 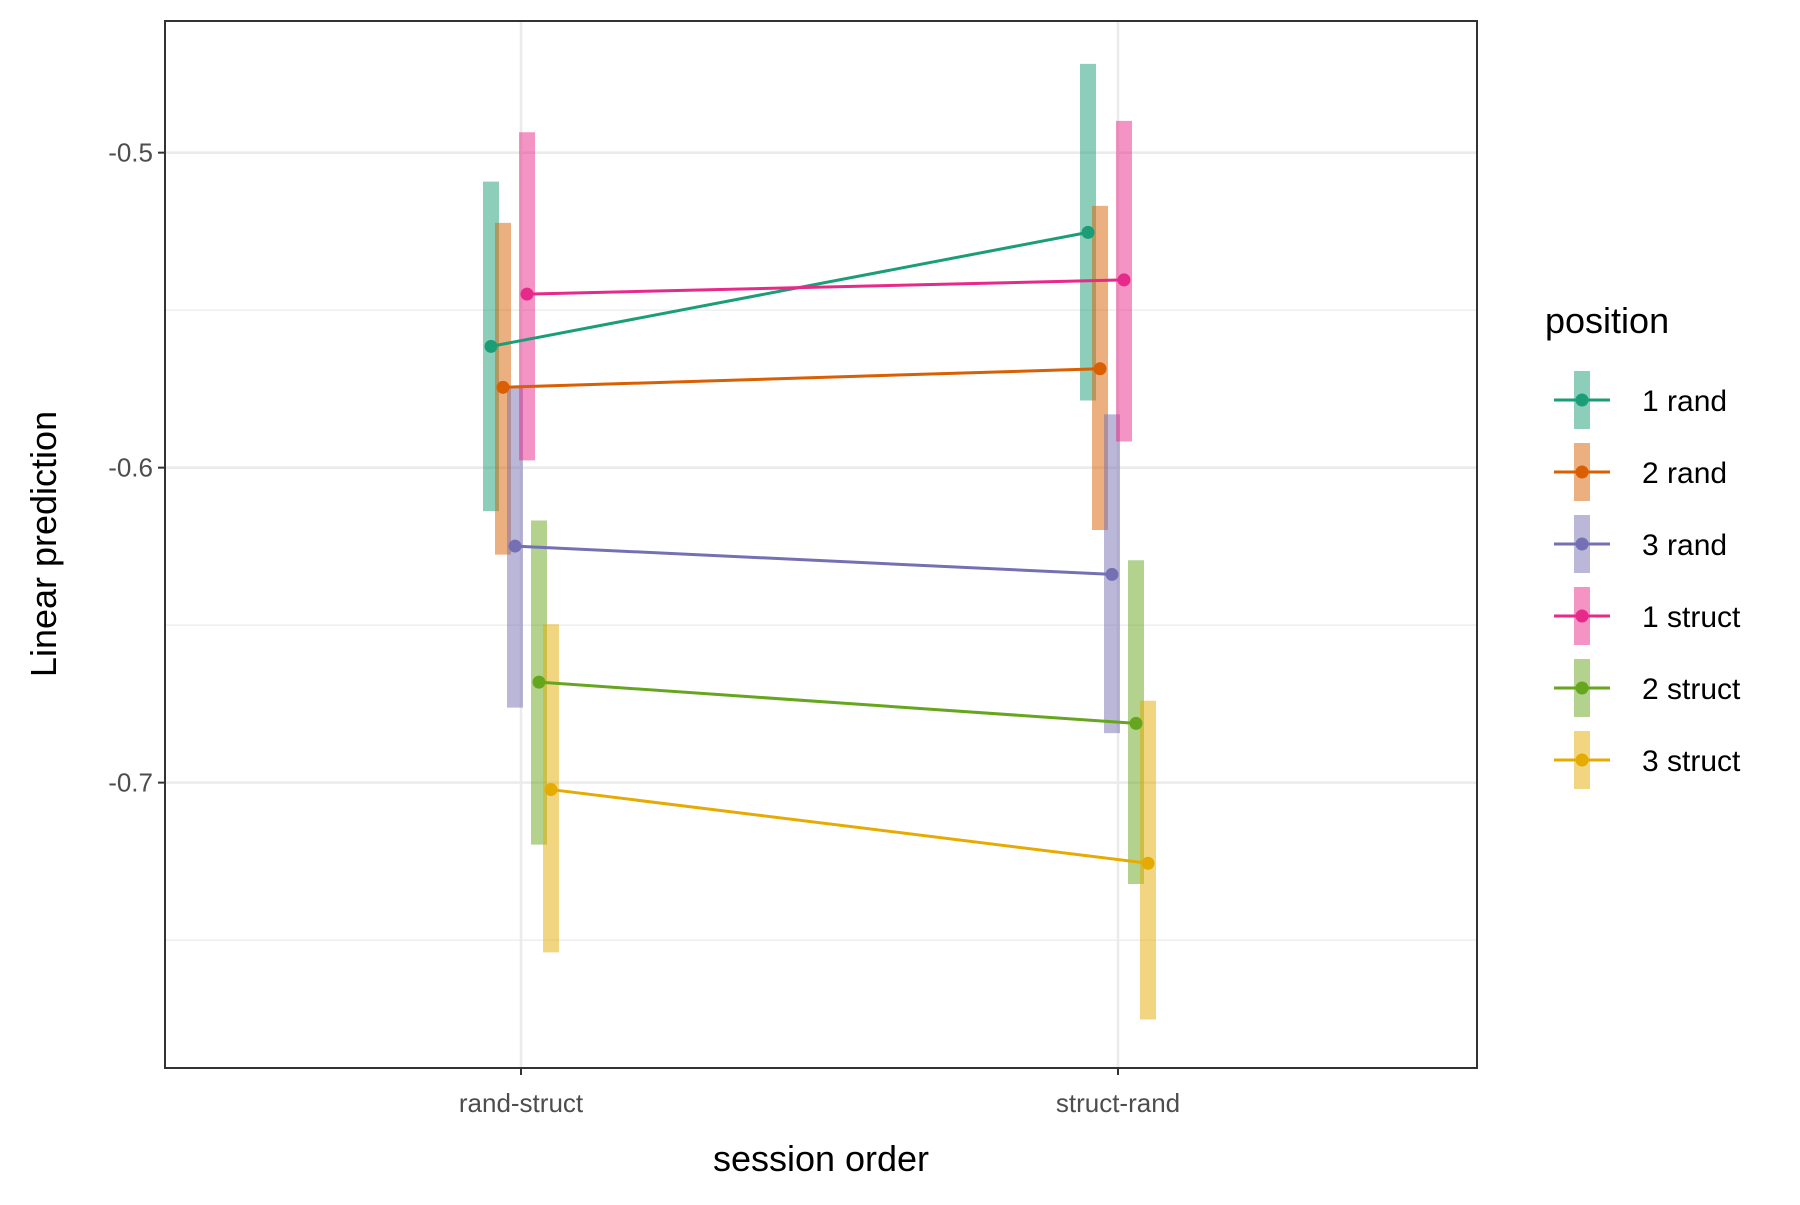 I want to click on legend-title: position, so click(x=1607, y=320).